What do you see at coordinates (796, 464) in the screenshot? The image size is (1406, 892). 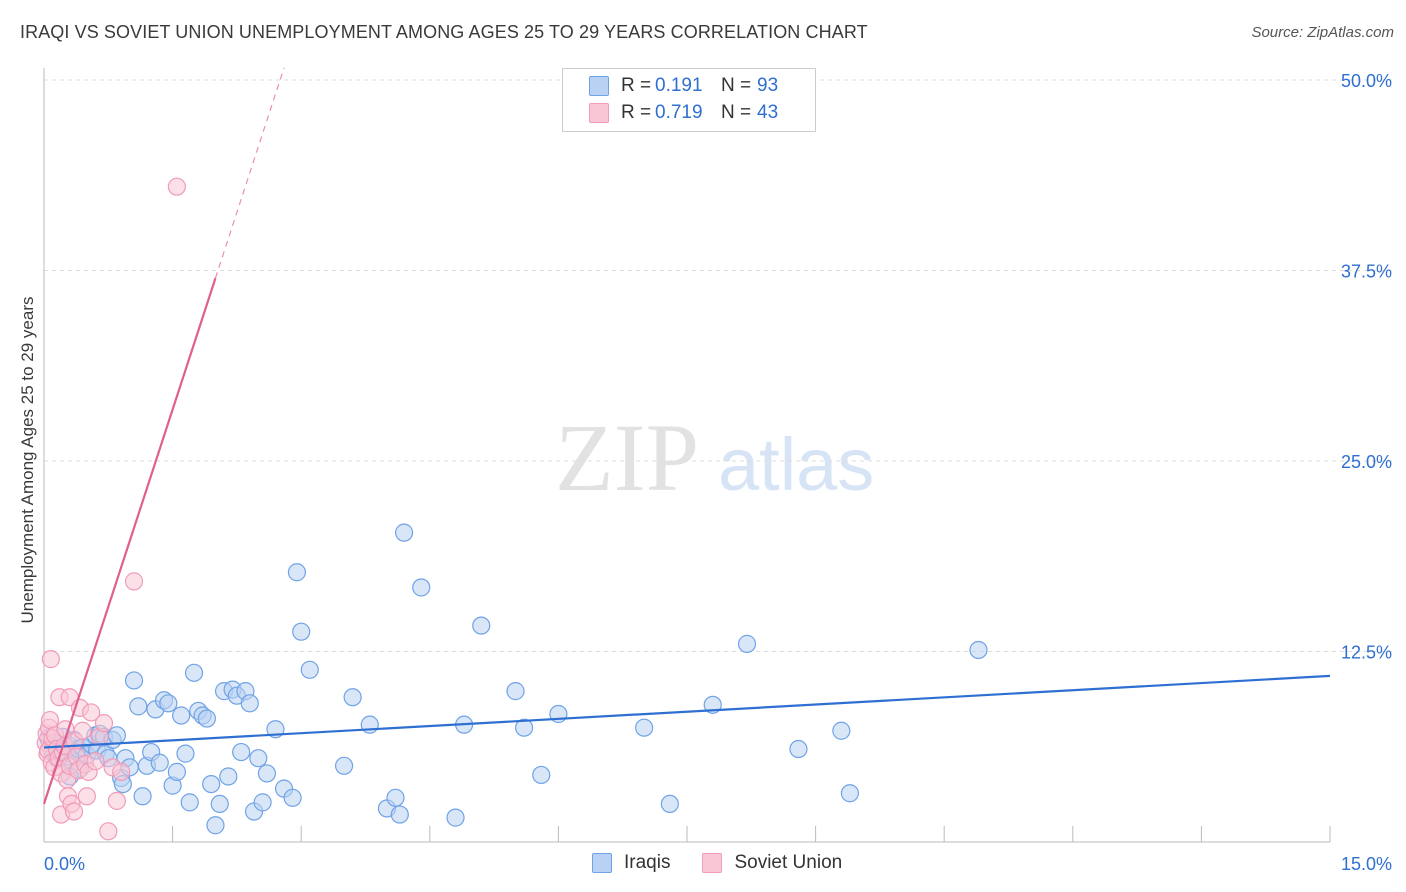 I see `watermark-atlas: atlas` at bounding box center [796, 464].